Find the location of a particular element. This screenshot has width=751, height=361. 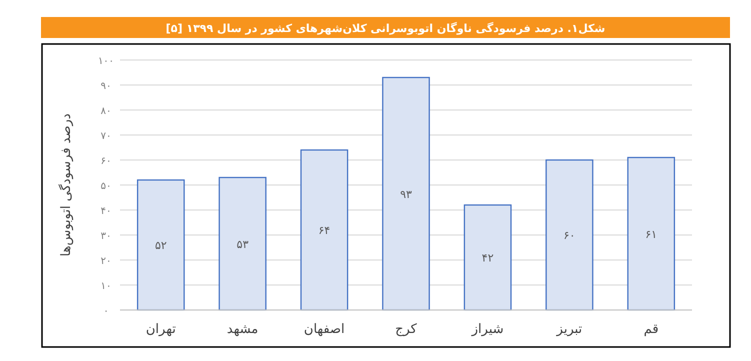

y-axis-title: درصد فرسودگی اتوبوس‌ها is located at coordinates (66, 184).